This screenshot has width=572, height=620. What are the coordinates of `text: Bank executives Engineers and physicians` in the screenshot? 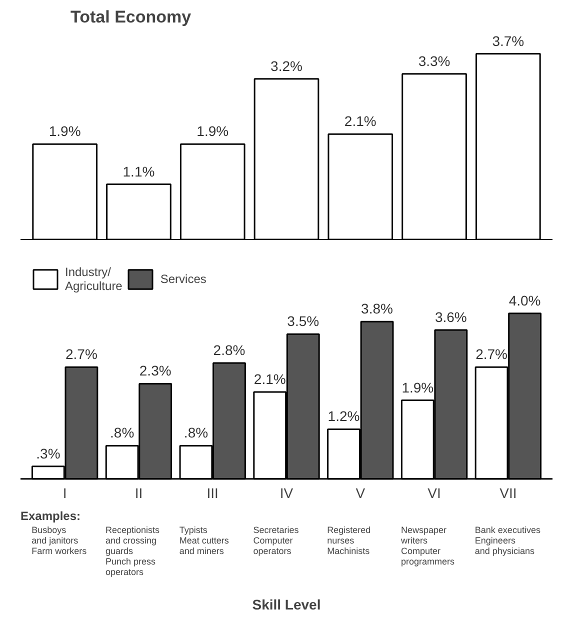 It's located at (507, 540).